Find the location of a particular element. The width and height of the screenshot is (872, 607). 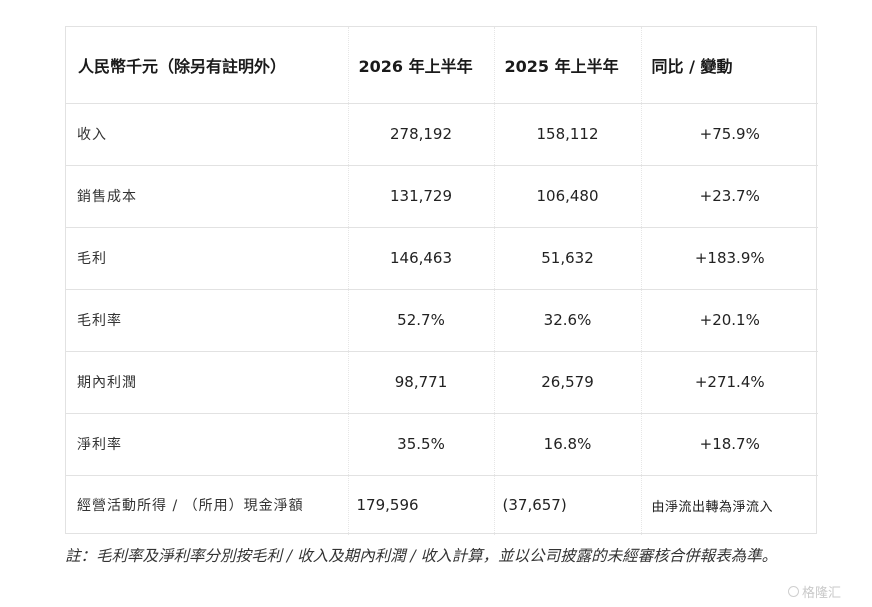

table-row: 銷售成本 131,729 106,480 +23.7% is located at coordinates (442, 195).